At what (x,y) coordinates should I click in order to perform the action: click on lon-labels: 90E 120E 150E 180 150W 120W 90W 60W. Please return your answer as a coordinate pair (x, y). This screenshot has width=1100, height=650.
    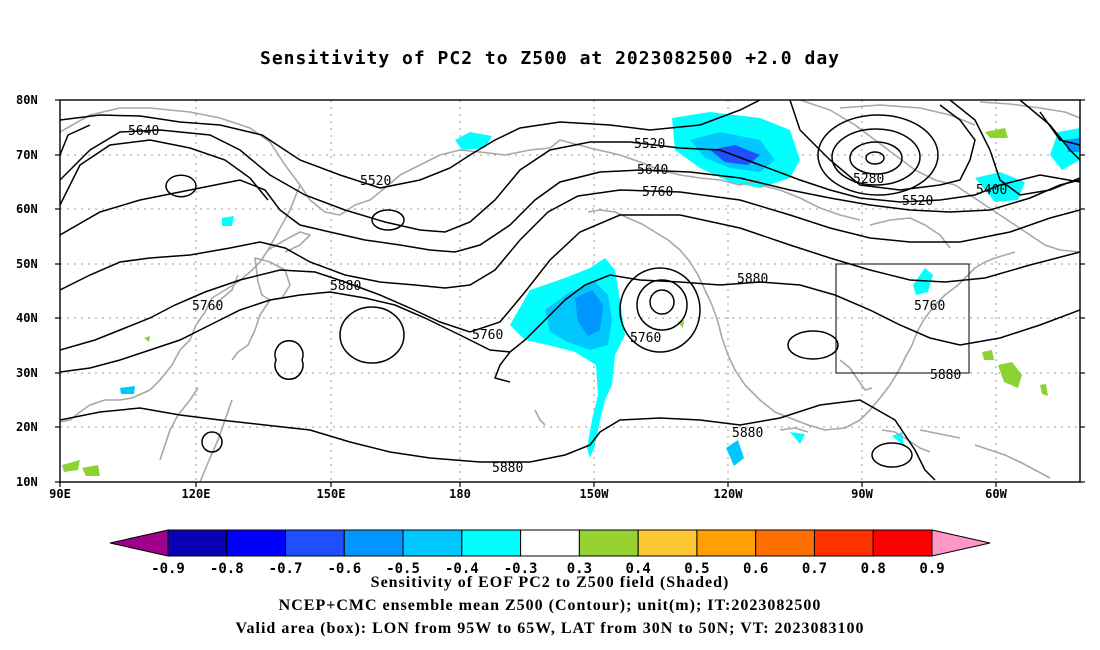
    Looking at the image, I should click on (528, 494).